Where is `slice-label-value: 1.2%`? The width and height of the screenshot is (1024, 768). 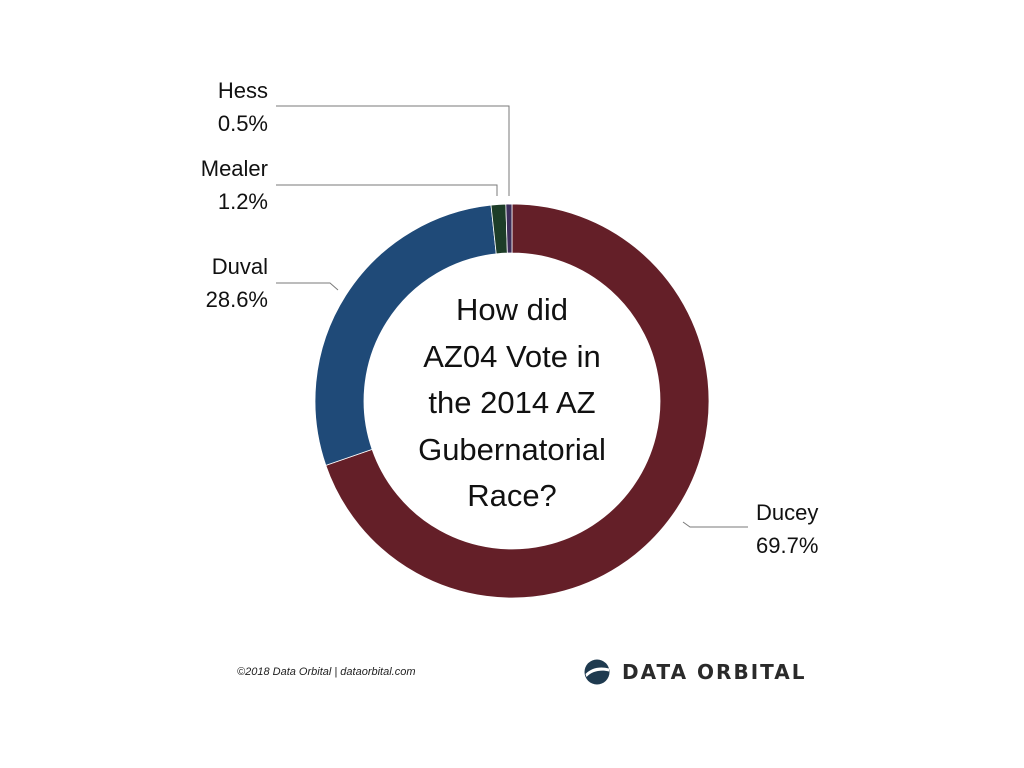 slice-label-value: 1.2% is located at coordinates (242, 201).